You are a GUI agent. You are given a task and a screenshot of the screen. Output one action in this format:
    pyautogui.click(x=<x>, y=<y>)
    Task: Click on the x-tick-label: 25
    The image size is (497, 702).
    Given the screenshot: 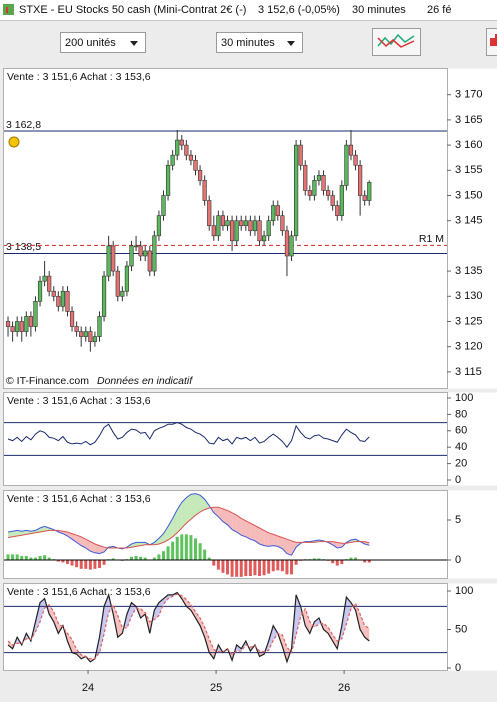 What is the action you would take?
    pyautogui.click(x=216, y=688)
    